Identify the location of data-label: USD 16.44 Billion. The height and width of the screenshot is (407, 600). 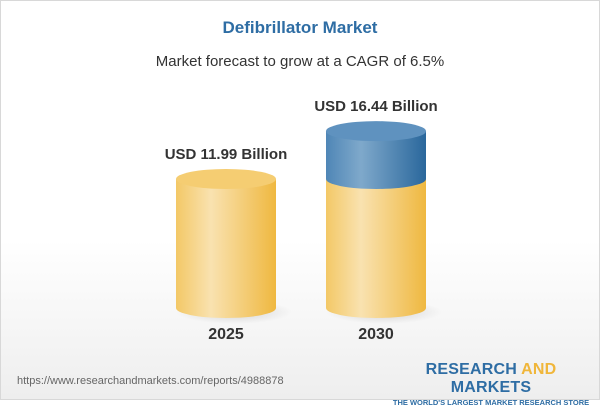
(375, 106).